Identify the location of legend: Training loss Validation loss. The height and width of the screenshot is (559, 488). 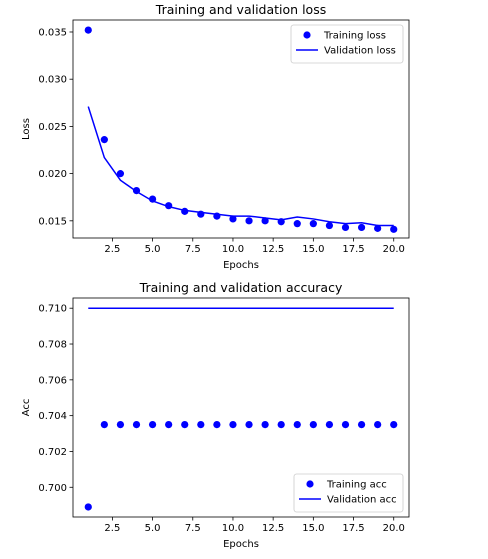
(347, 44).